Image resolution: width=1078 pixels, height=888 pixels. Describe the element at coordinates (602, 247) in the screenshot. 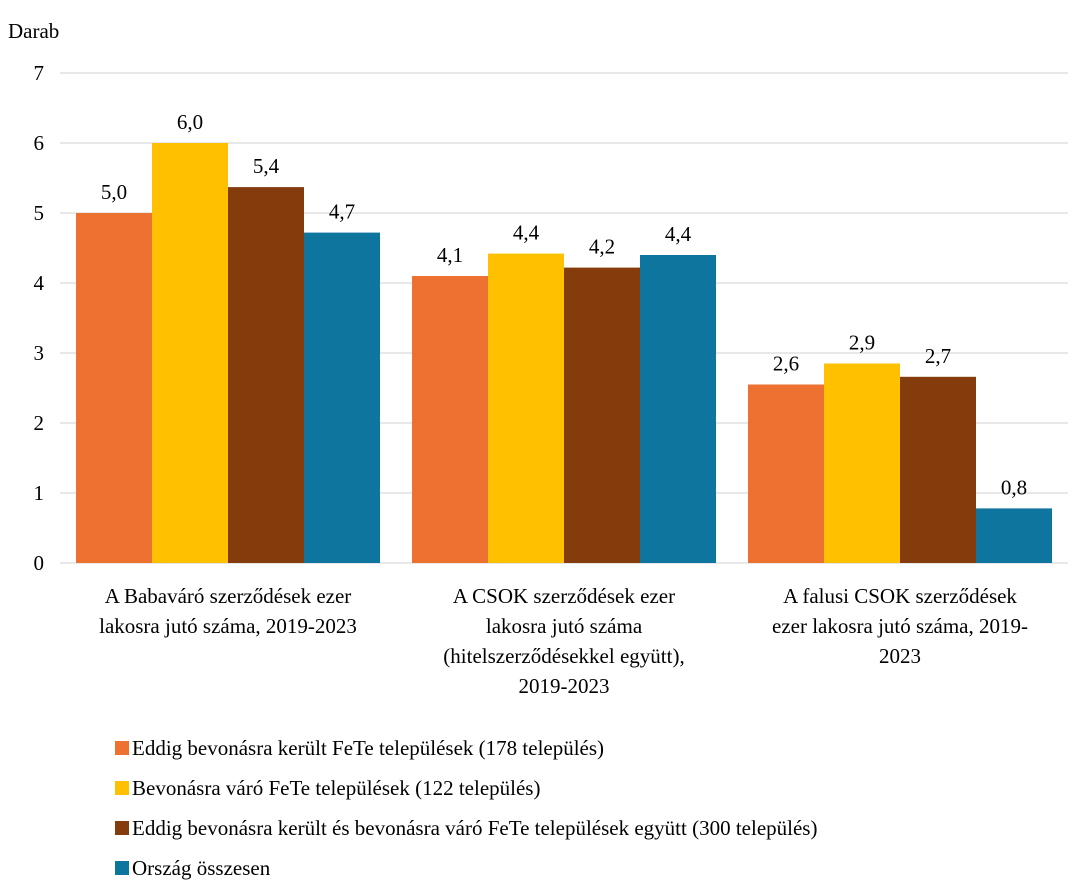

I see `data-label: 4,2` at that location.